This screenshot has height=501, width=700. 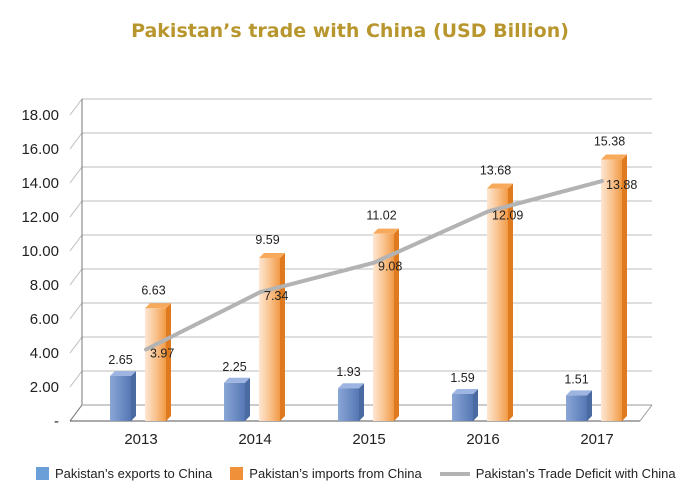 What do you see at coordinates (482, 439) in the screenshot?
I see `x-tick-label: 2016` at bounding box center [482, 439].